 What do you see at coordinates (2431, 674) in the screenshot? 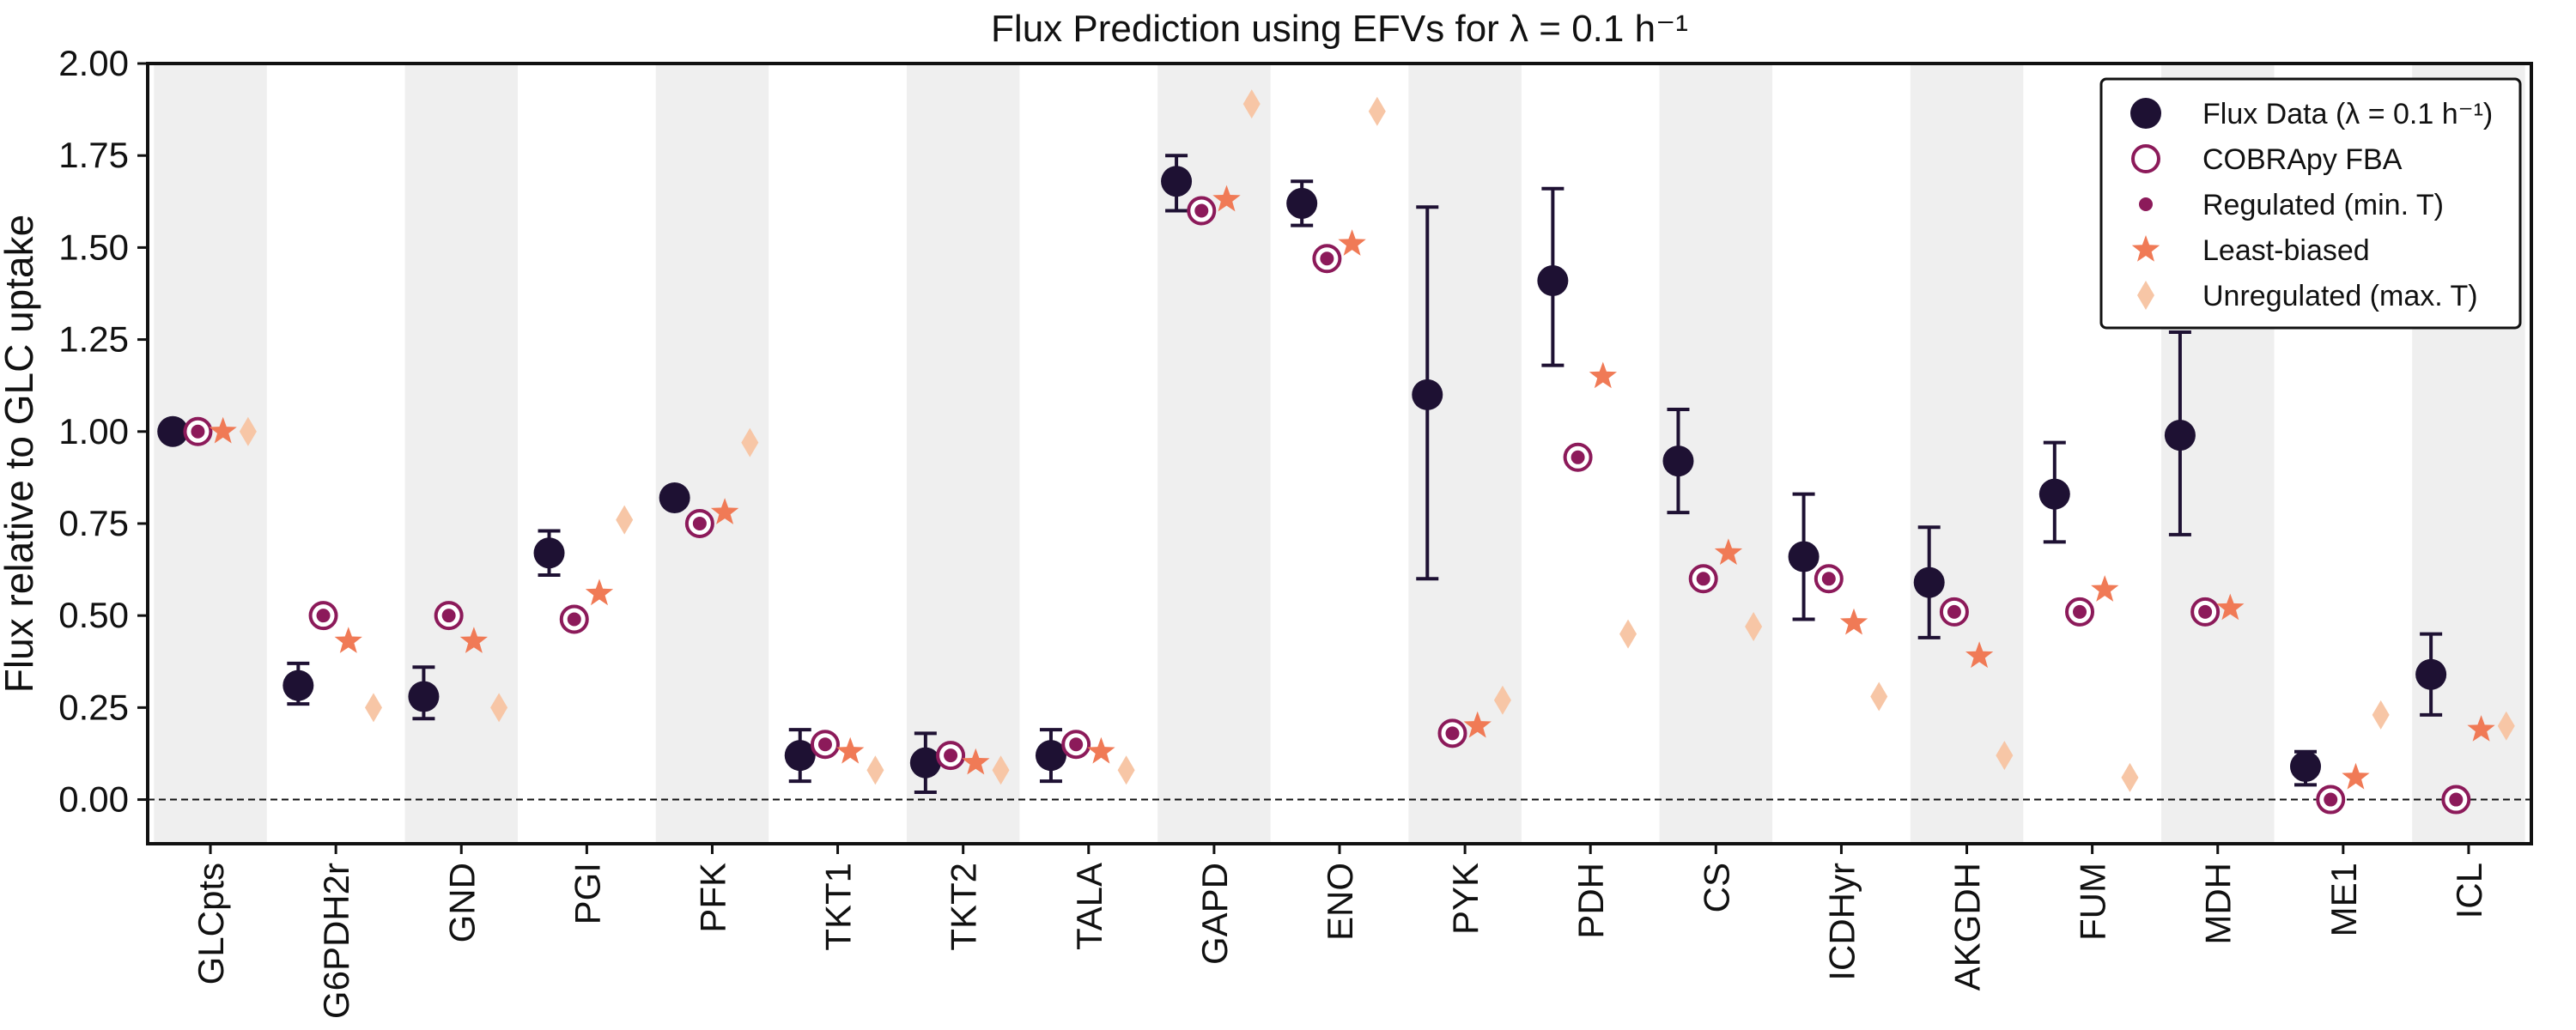
I see `point-filled-circle-ICL` at bounding box center [2431, 674].